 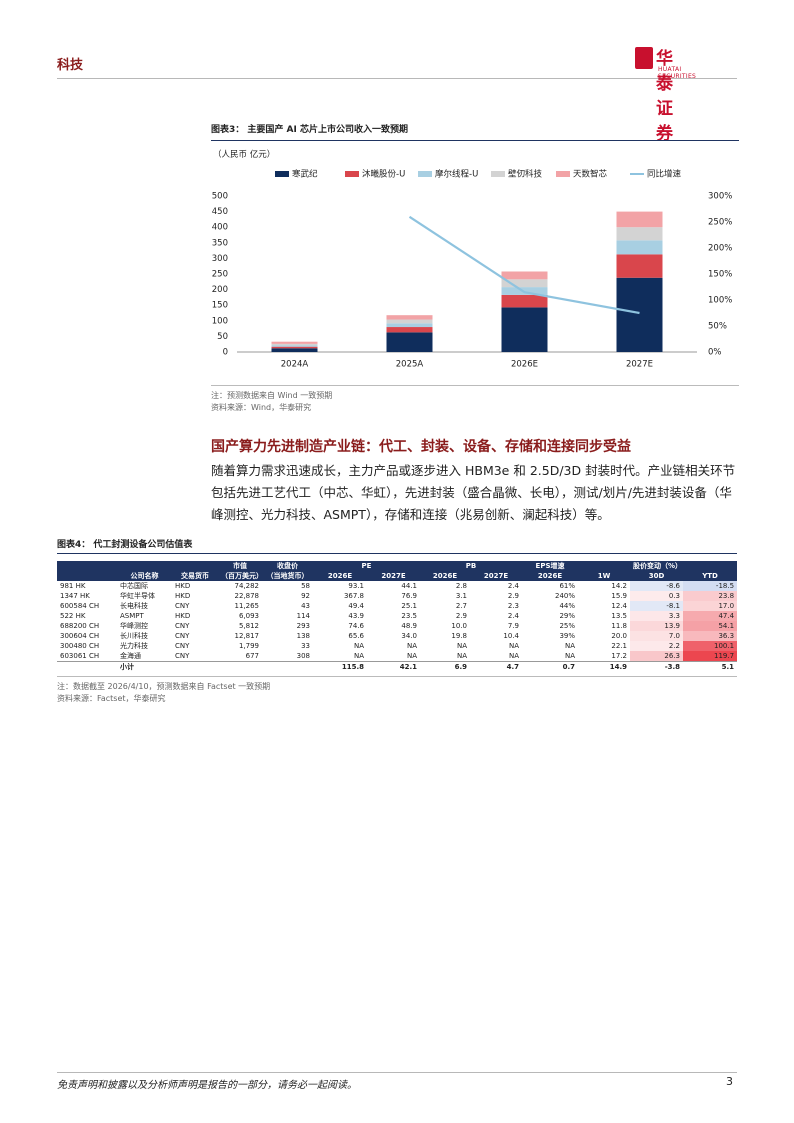 What do you see at coordinates (397, 1072) in the screenshot?
I see `footer-rule` at bounding box center [397, 1072].